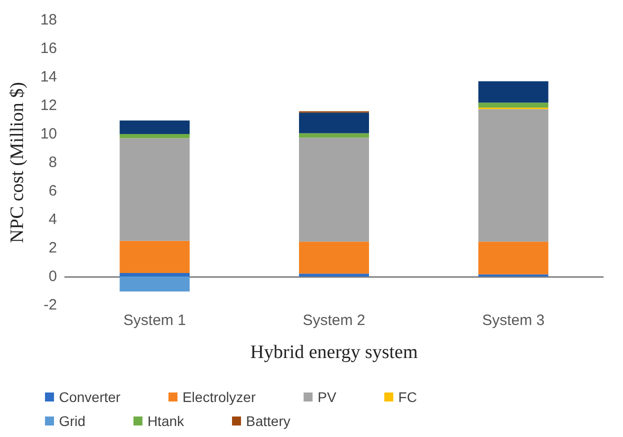  I want to click on y-tick-label: 16, so click(48, 48).